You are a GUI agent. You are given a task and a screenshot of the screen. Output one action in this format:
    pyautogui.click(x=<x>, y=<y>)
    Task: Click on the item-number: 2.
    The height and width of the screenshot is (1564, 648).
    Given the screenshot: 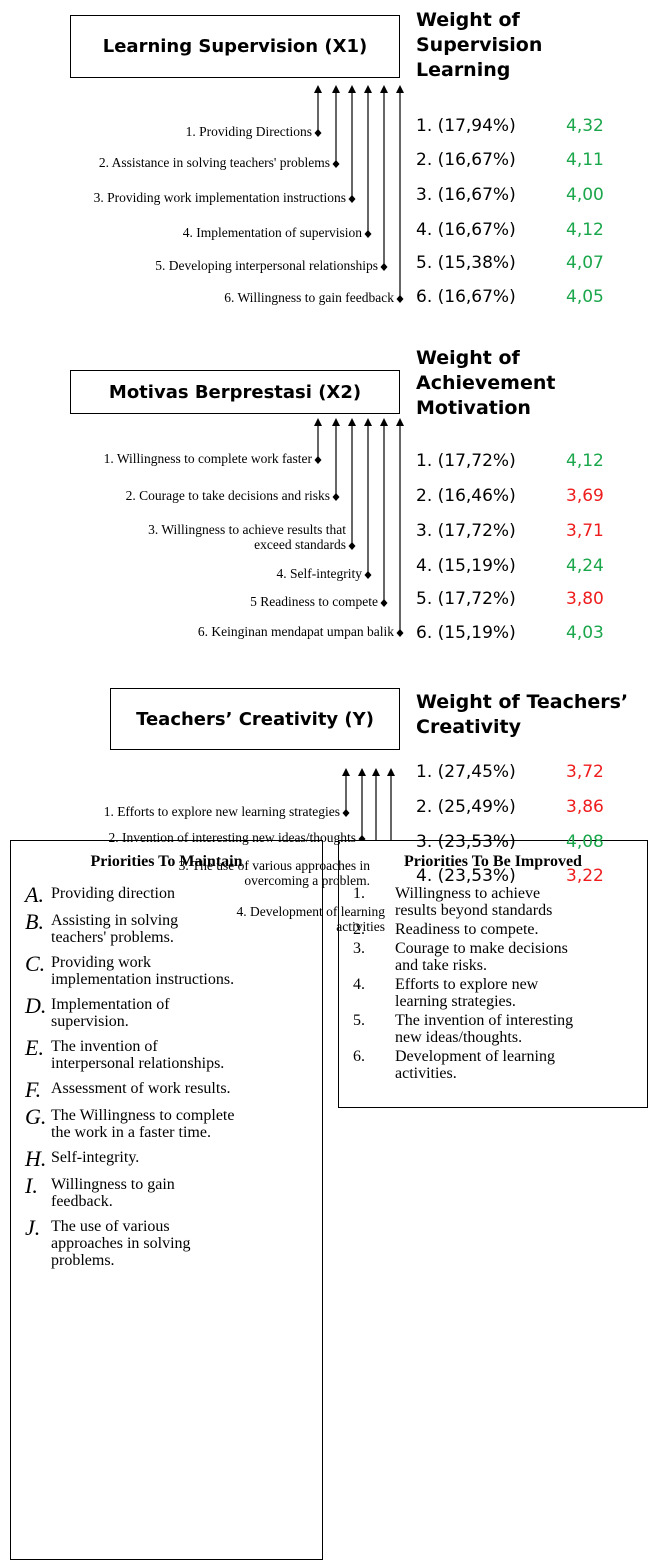 What is the action you would take?
    pyautogui.click(x=359, y=929)
    